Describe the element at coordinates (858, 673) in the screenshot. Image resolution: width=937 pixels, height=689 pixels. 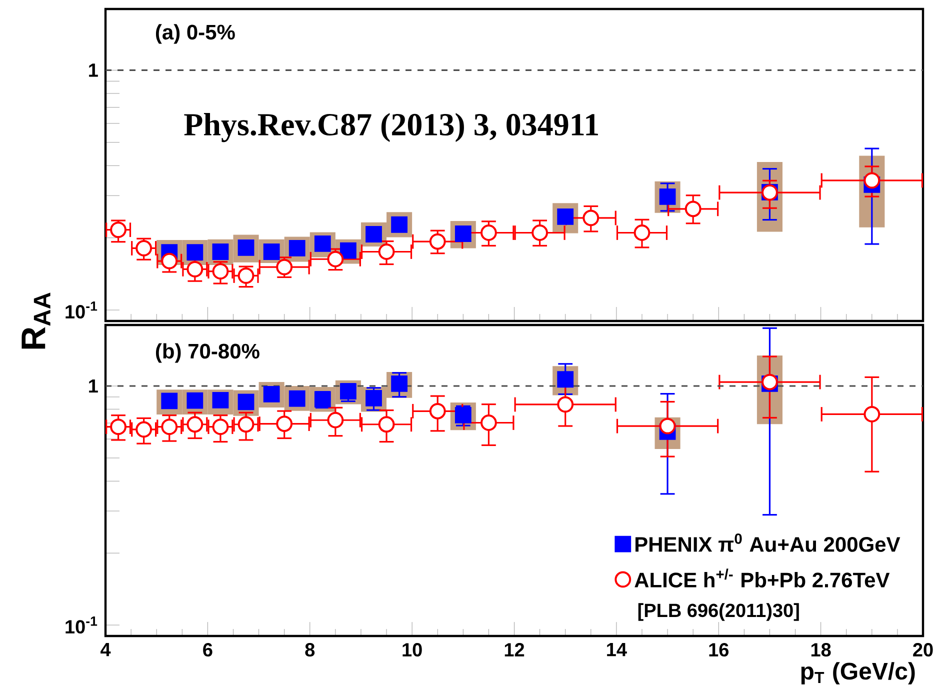
I see `x-axis-title: p$_{T}$ (GeV/c)` at that location.